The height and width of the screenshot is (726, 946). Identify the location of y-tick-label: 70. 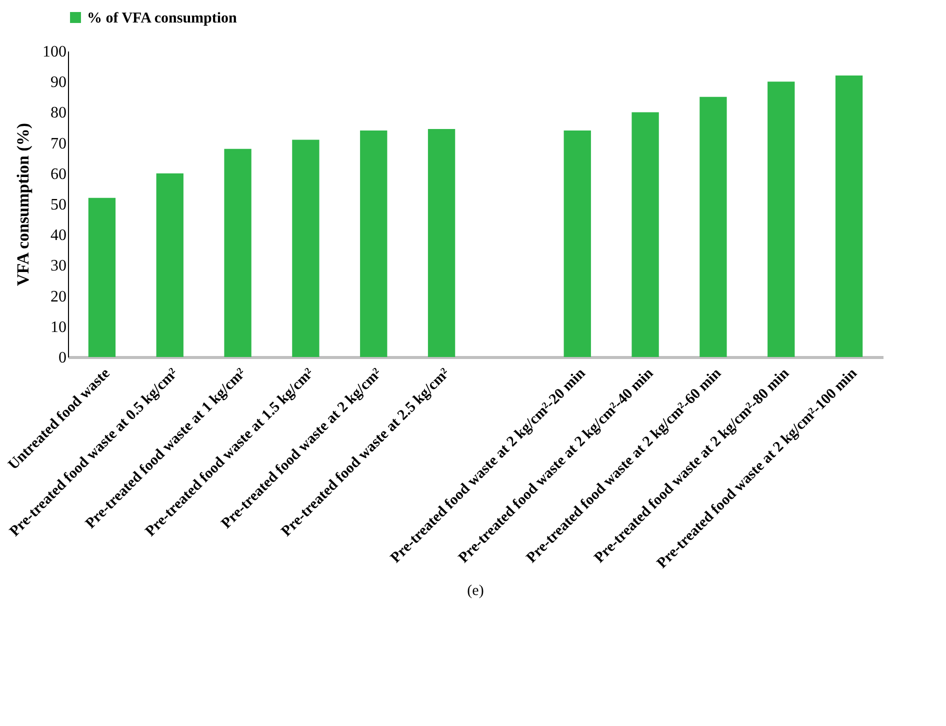
(58, 143).